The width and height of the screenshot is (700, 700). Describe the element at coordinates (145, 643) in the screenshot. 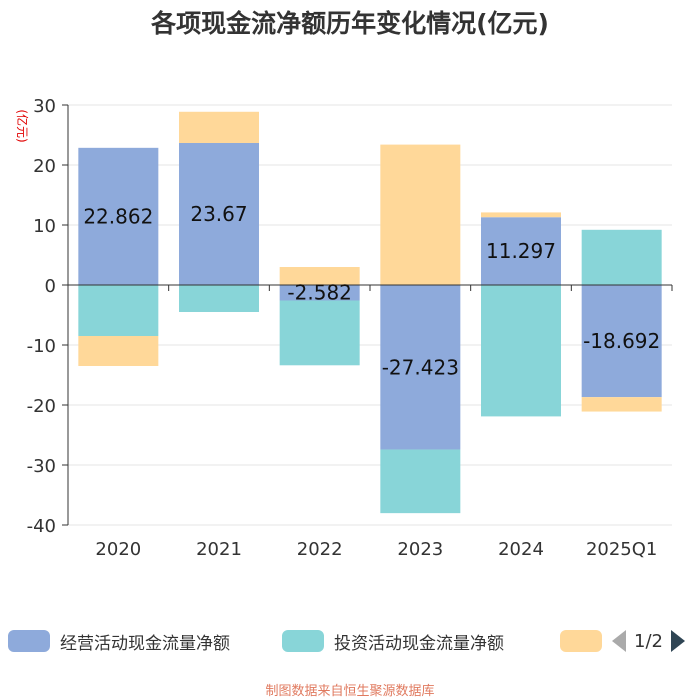

I see `legend-label-operating: 经营活动现金流量净额` at that location.